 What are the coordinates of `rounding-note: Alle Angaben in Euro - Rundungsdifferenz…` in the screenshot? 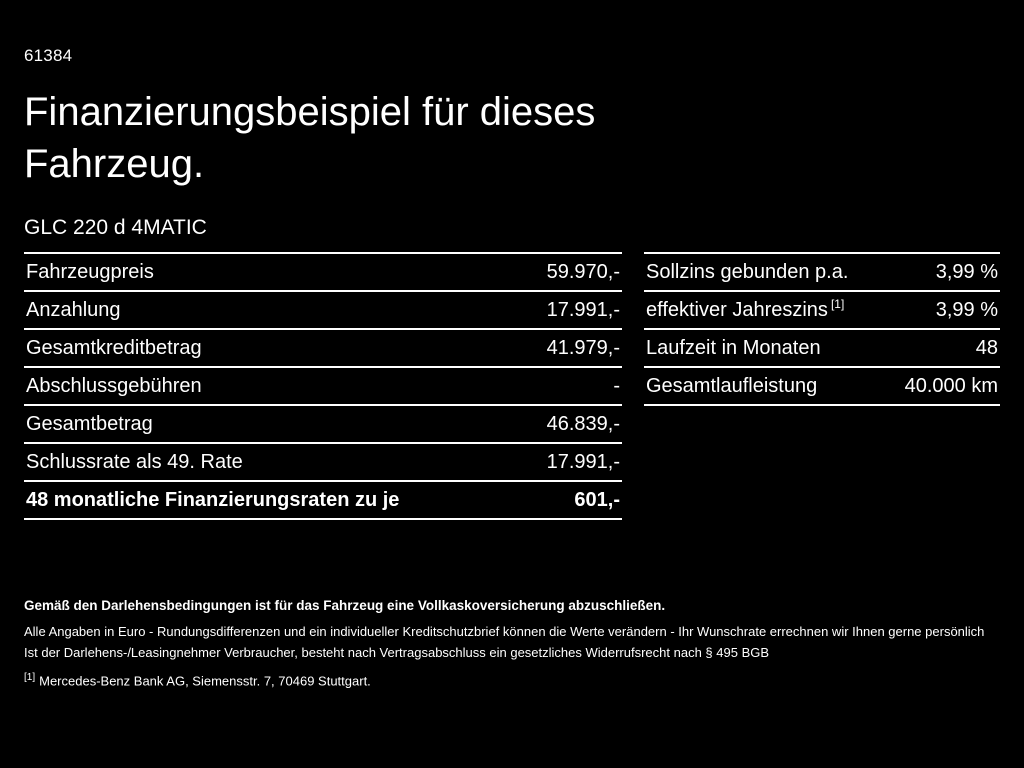 It's located at (504, 631).